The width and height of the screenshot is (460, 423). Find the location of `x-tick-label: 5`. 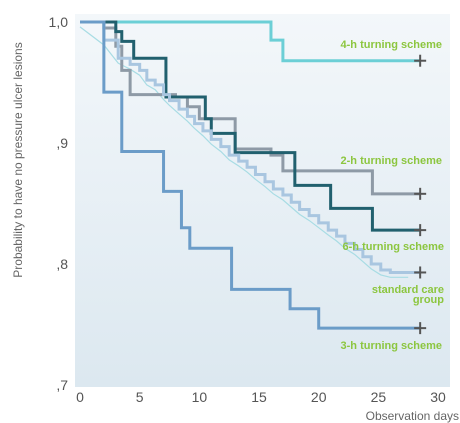

x-tick-label: 5 is located at coordinates (140, 397).